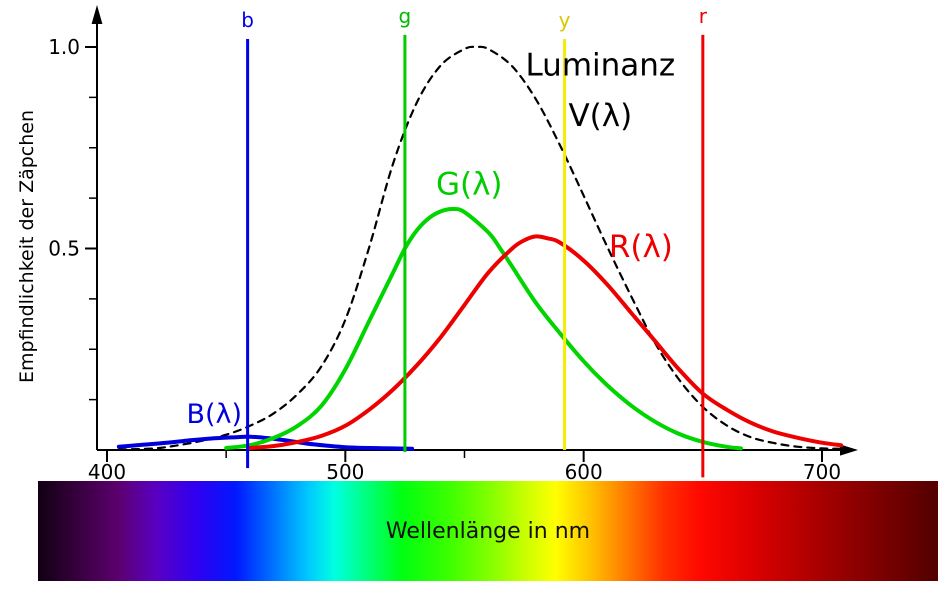 The width and height of the screenshot is (942, 594). Describe the element at coordinates (345, 470) in the screenshot. I see `x-tick-label: 500` at that location.